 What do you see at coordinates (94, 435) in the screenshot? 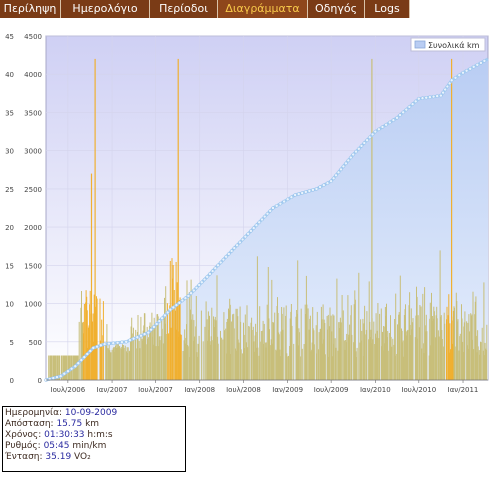
I see `info-row-time: Χρόνος: 01:30:33 h:m:s` at bounding box center [94, 435].